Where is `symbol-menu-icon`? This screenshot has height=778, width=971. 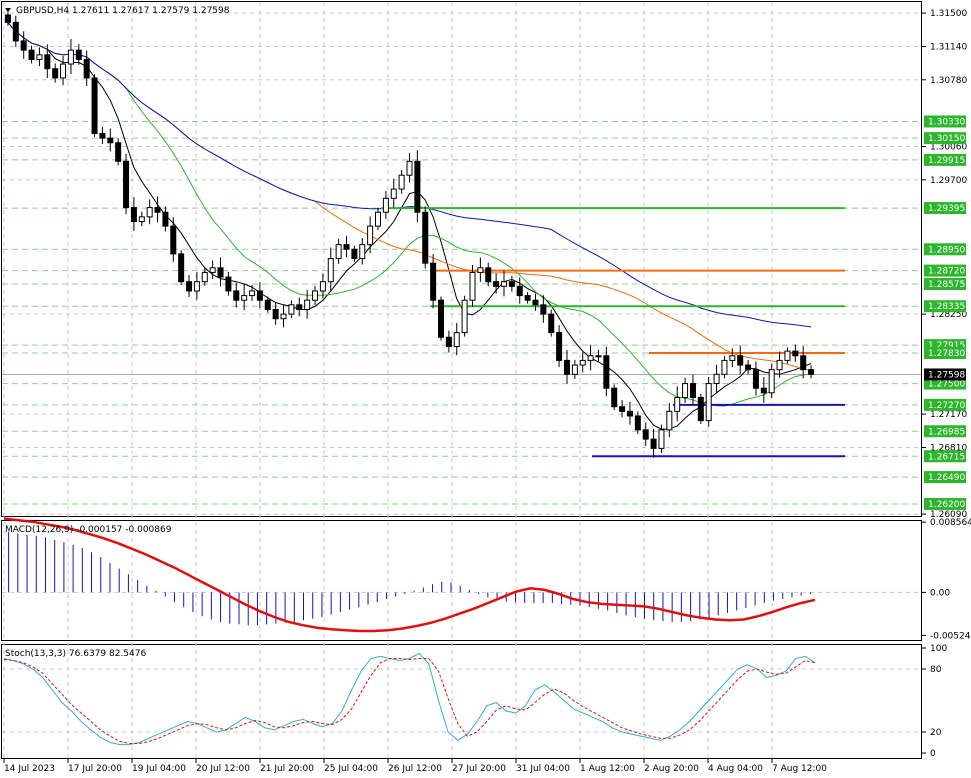 symbol-menu-icon is located at coordinates (8, 10).